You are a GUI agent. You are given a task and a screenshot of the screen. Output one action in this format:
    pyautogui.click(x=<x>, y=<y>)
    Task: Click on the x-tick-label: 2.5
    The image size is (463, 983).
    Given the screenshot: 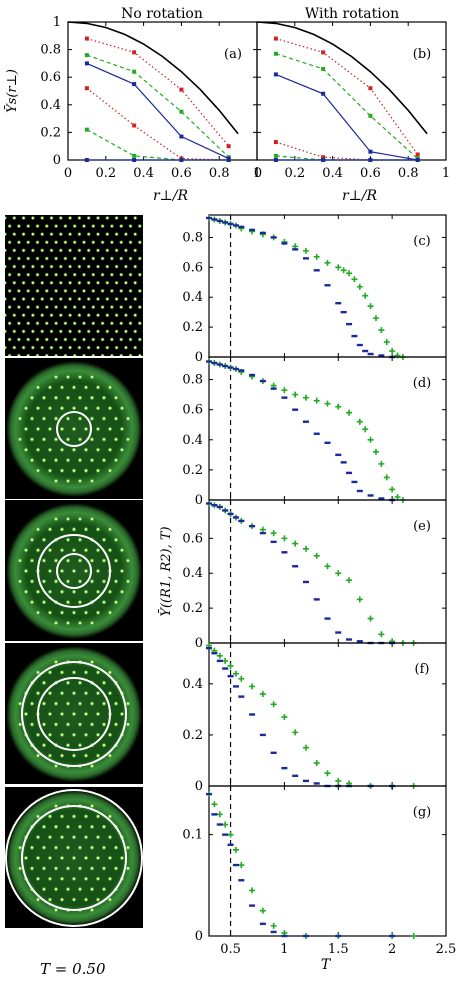 What is the action you would take?
    pyautogui.click(x=446, y=949)
    